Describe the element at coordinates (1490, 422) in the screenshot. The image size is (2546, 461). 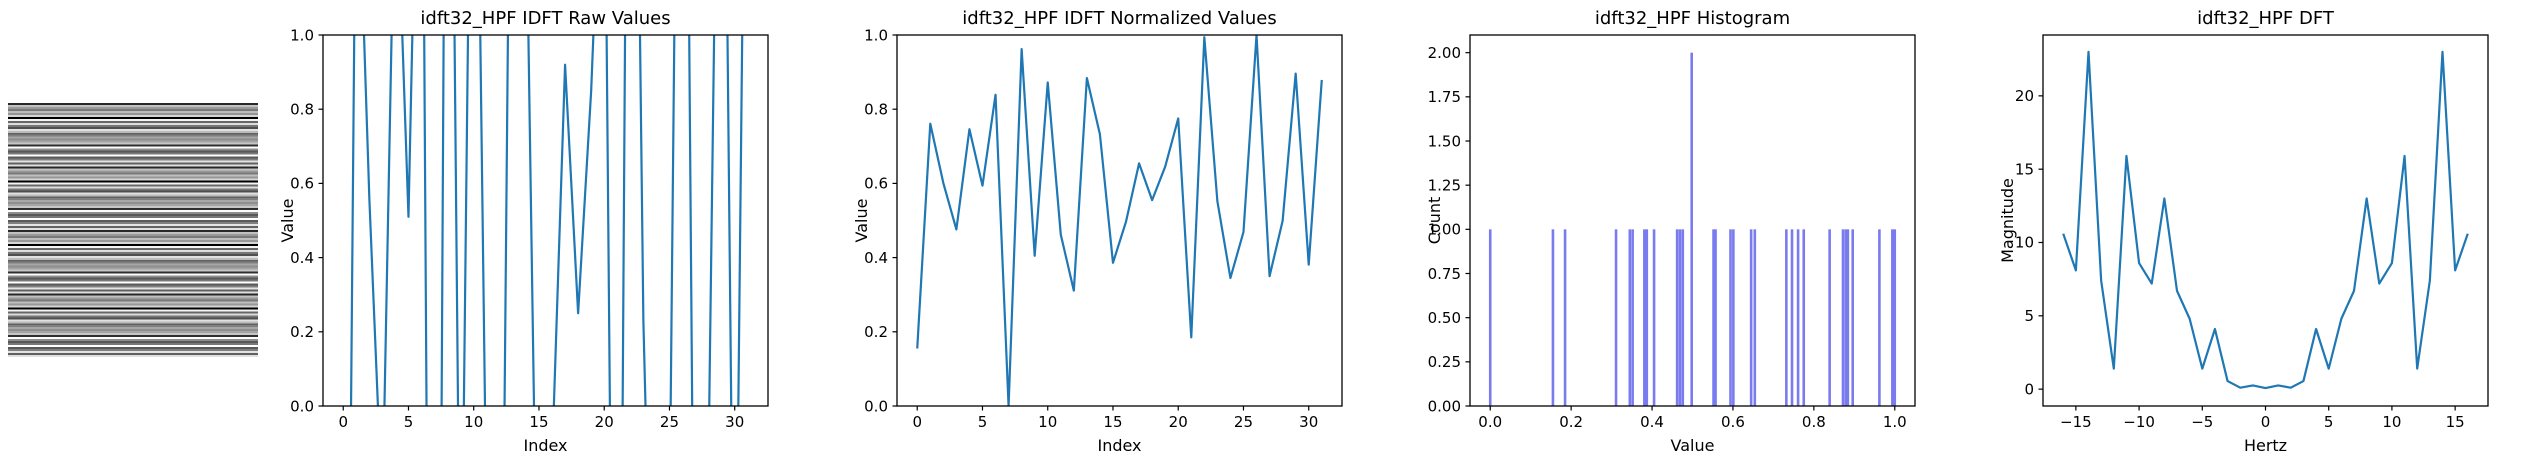
I see `x-tick-label: 0.0` at that location.